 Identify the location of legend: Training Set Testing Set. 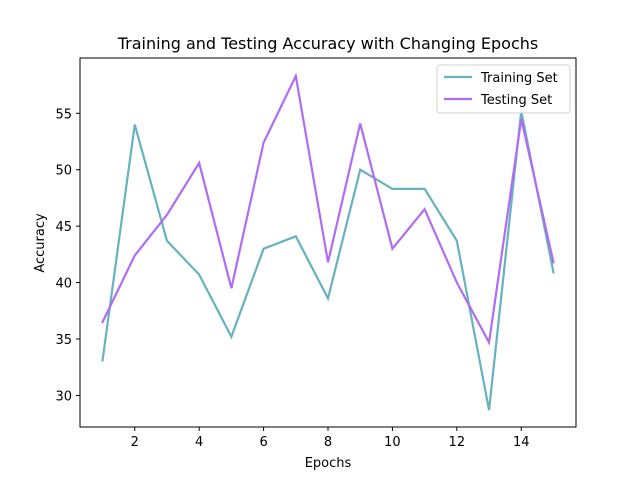
(503, 89).